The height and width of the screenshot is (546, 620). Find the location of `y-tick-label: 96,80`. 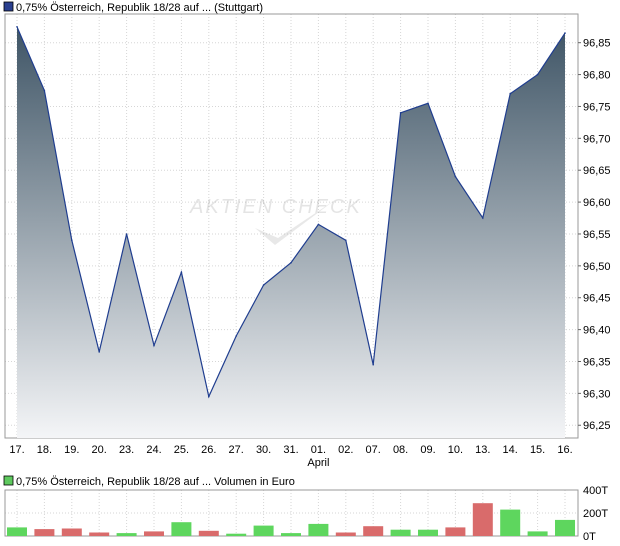

y-tick-label: 96,80 is located at coordinates (597, 76).